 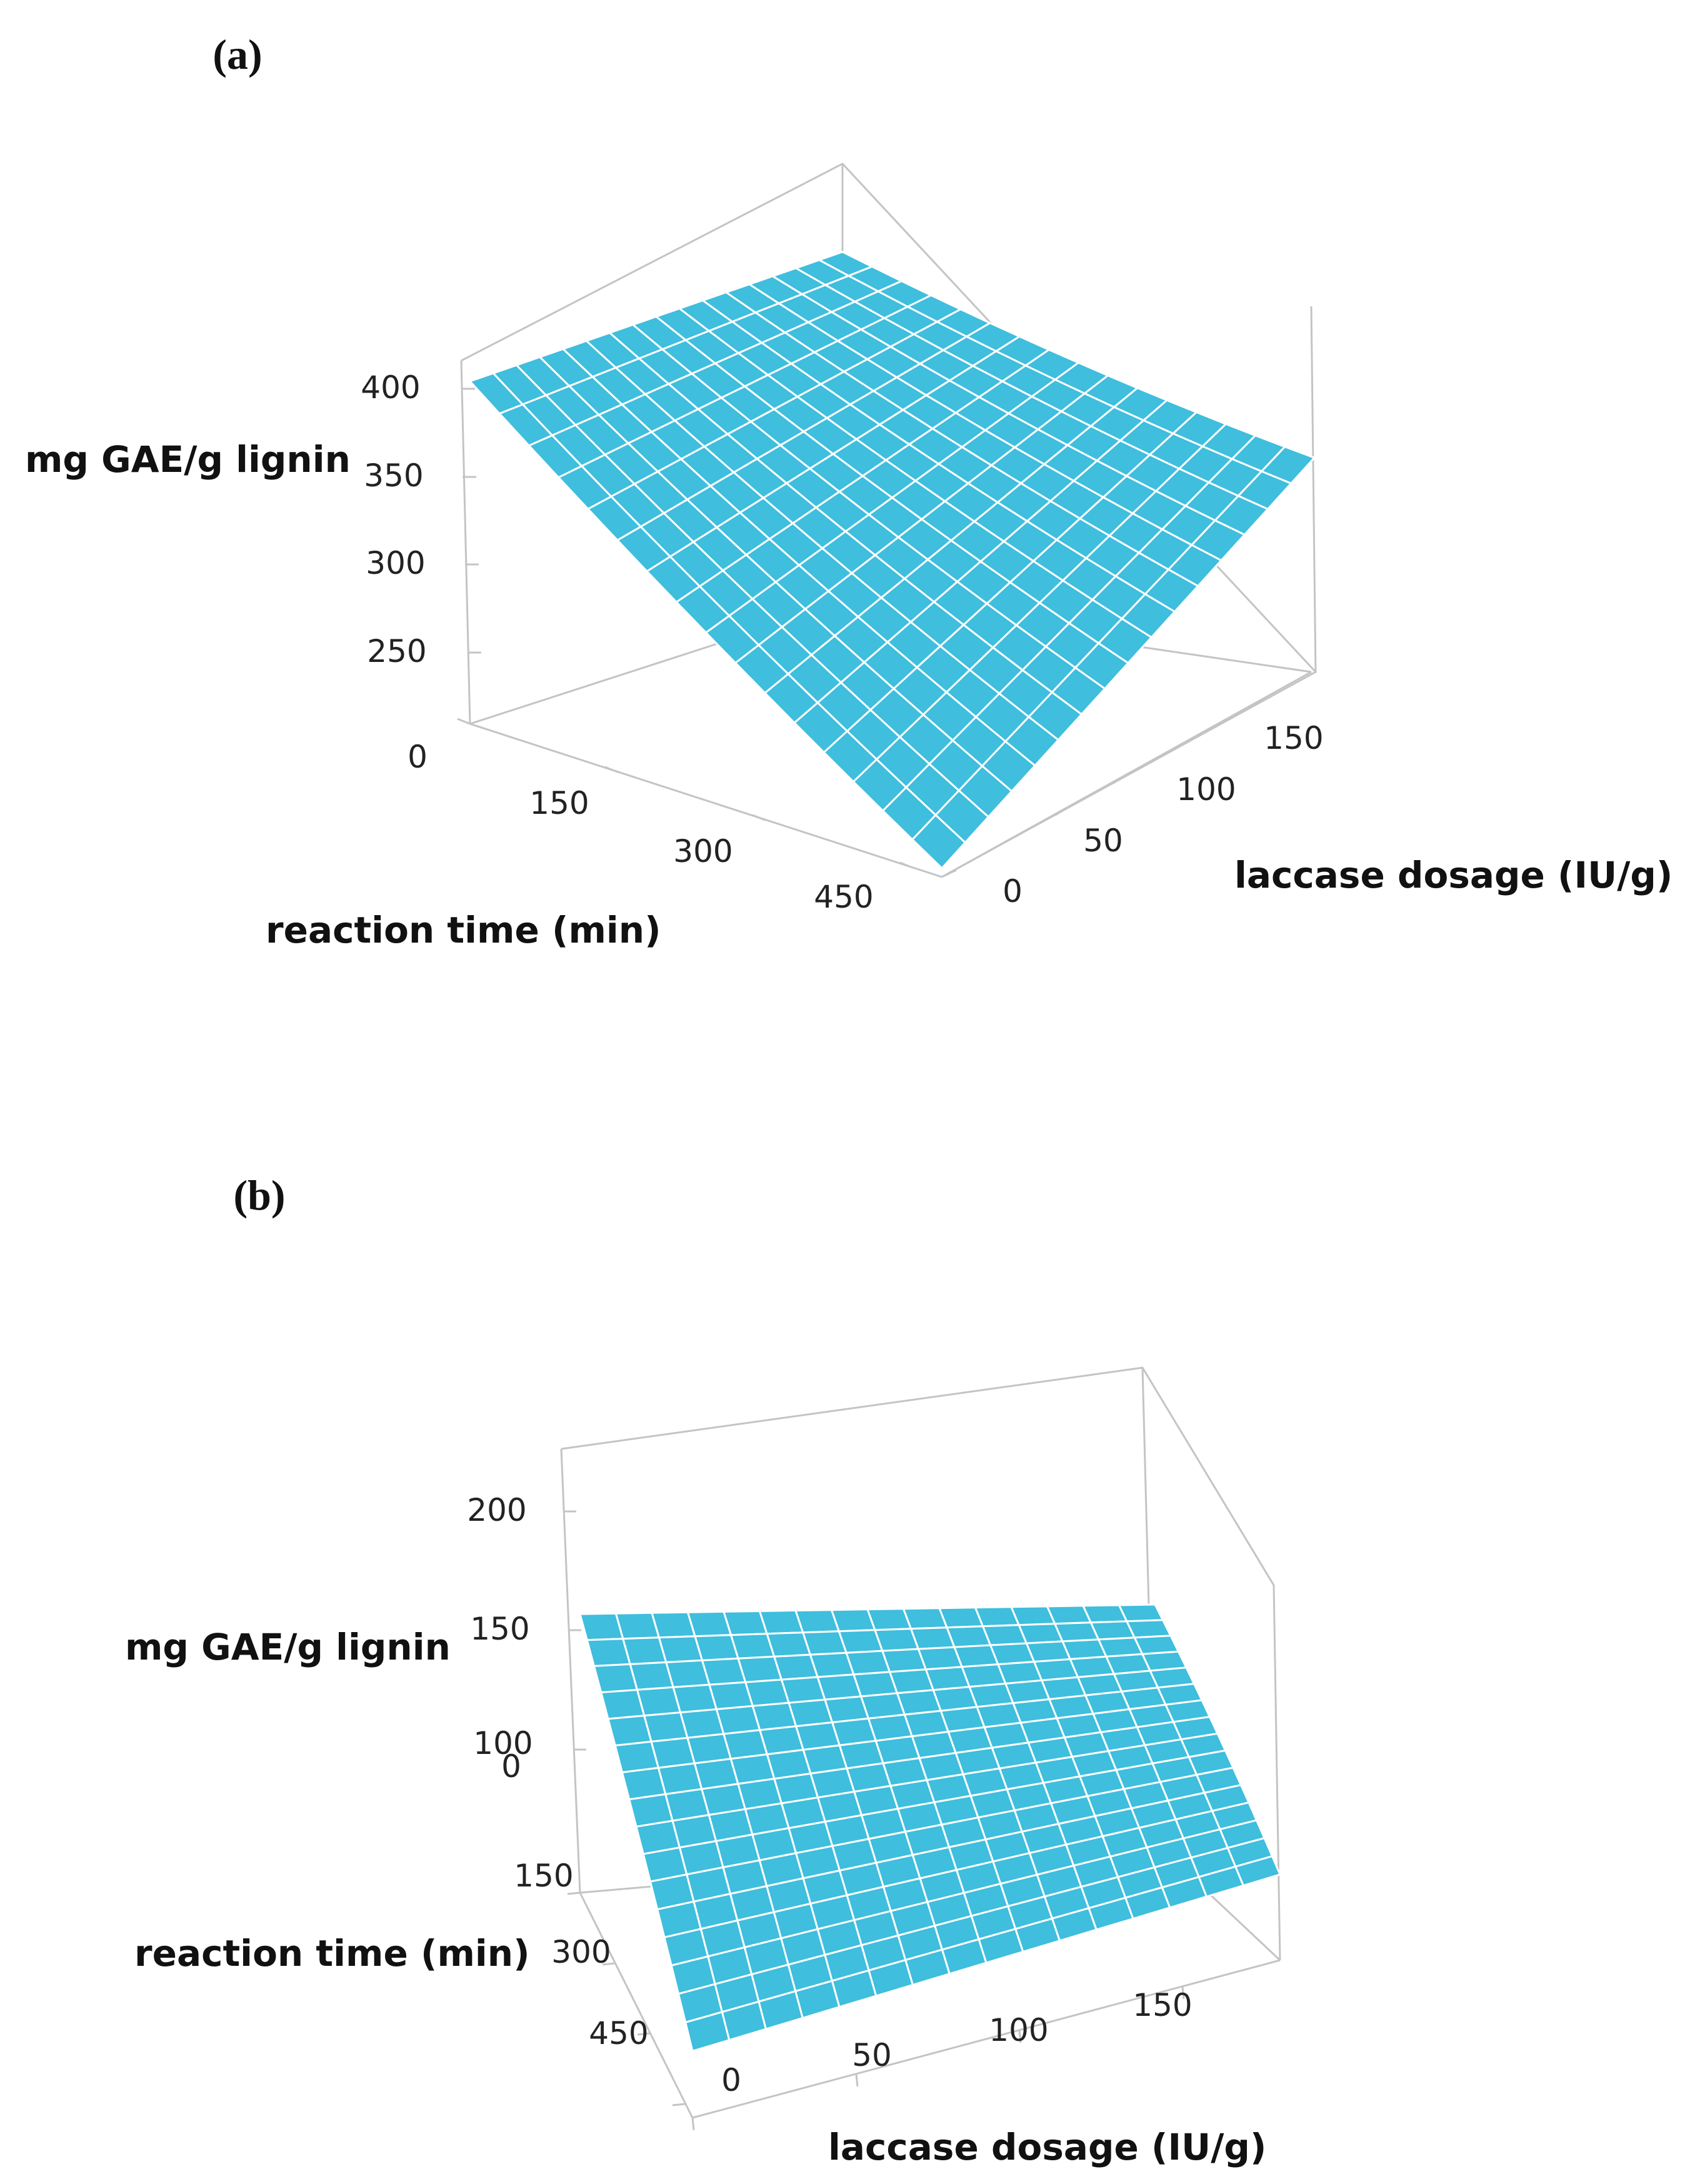 What do you see at coordinates (941, 2058) in the screenshot?
I see `panel-b-y-ticks: 0 50 100 150` at bounding box center [941, 2058].